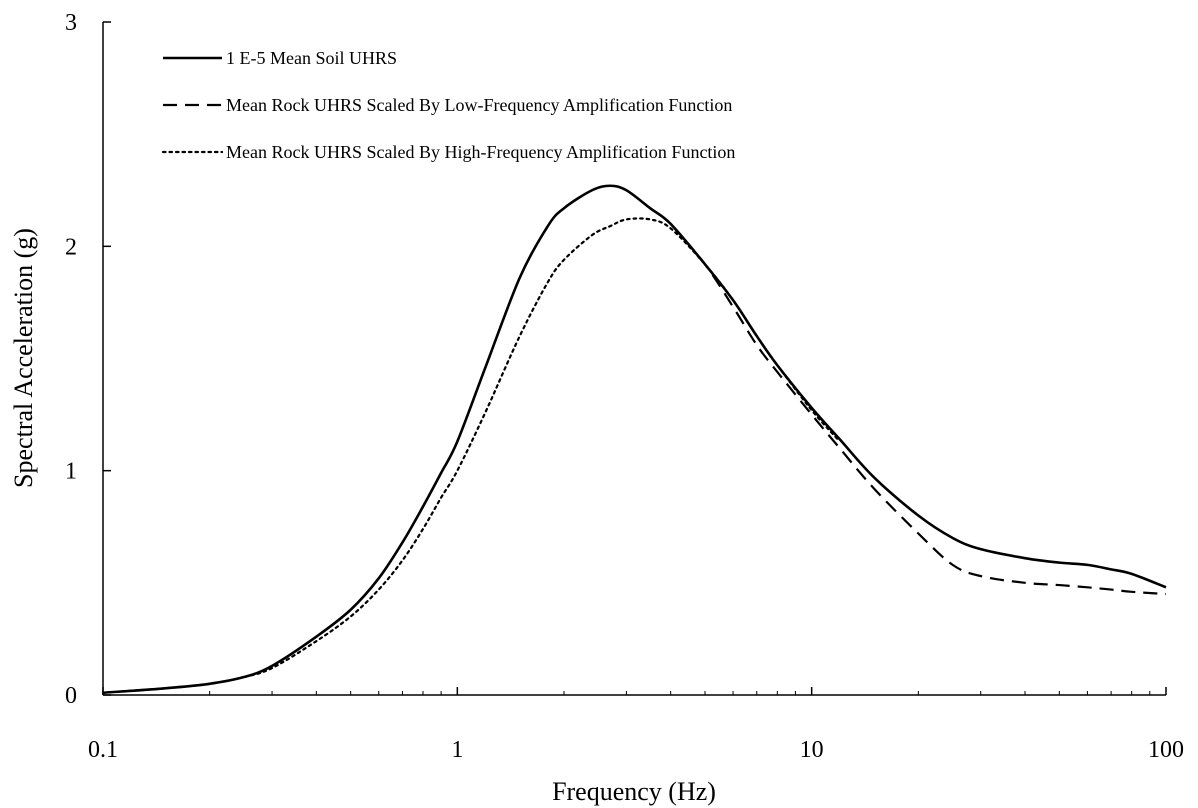 This screenshot has width=1198, height=808. I want to click on x-tick-label: 1, so click(457, 750).